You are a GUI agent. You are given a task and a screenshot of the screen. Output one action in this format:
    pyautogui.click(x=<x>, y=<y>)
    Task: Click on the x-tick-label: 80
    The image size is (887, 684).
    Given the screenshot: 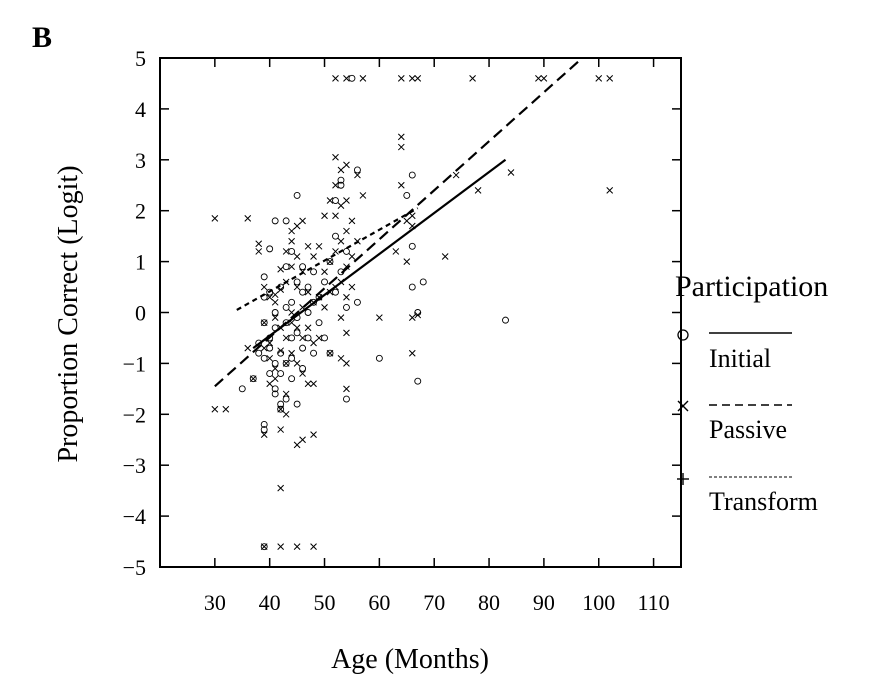 What is the action you would take?
    pyautogui.click(x=489, y=602)
    